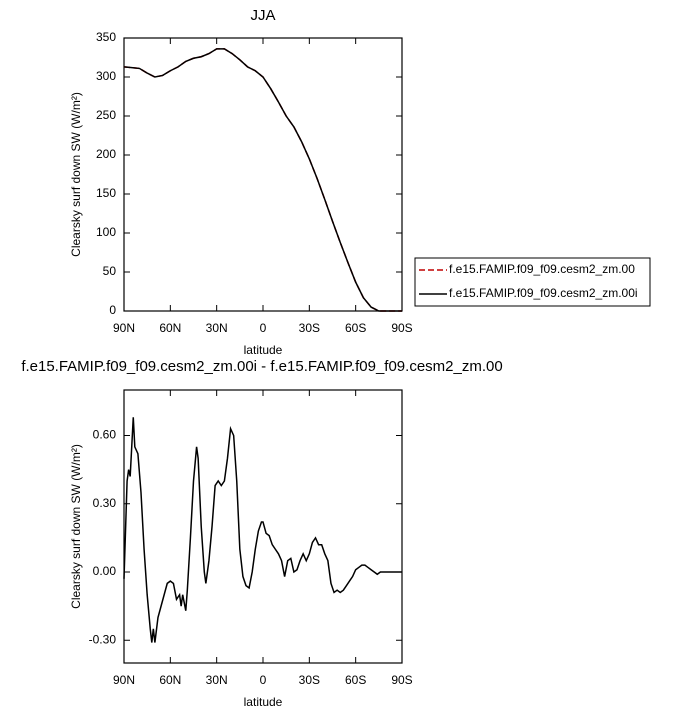 Image resolution: width=695 pixels, height=717 pixels. I want to click on chart-title: JJA, so click(262, 15).